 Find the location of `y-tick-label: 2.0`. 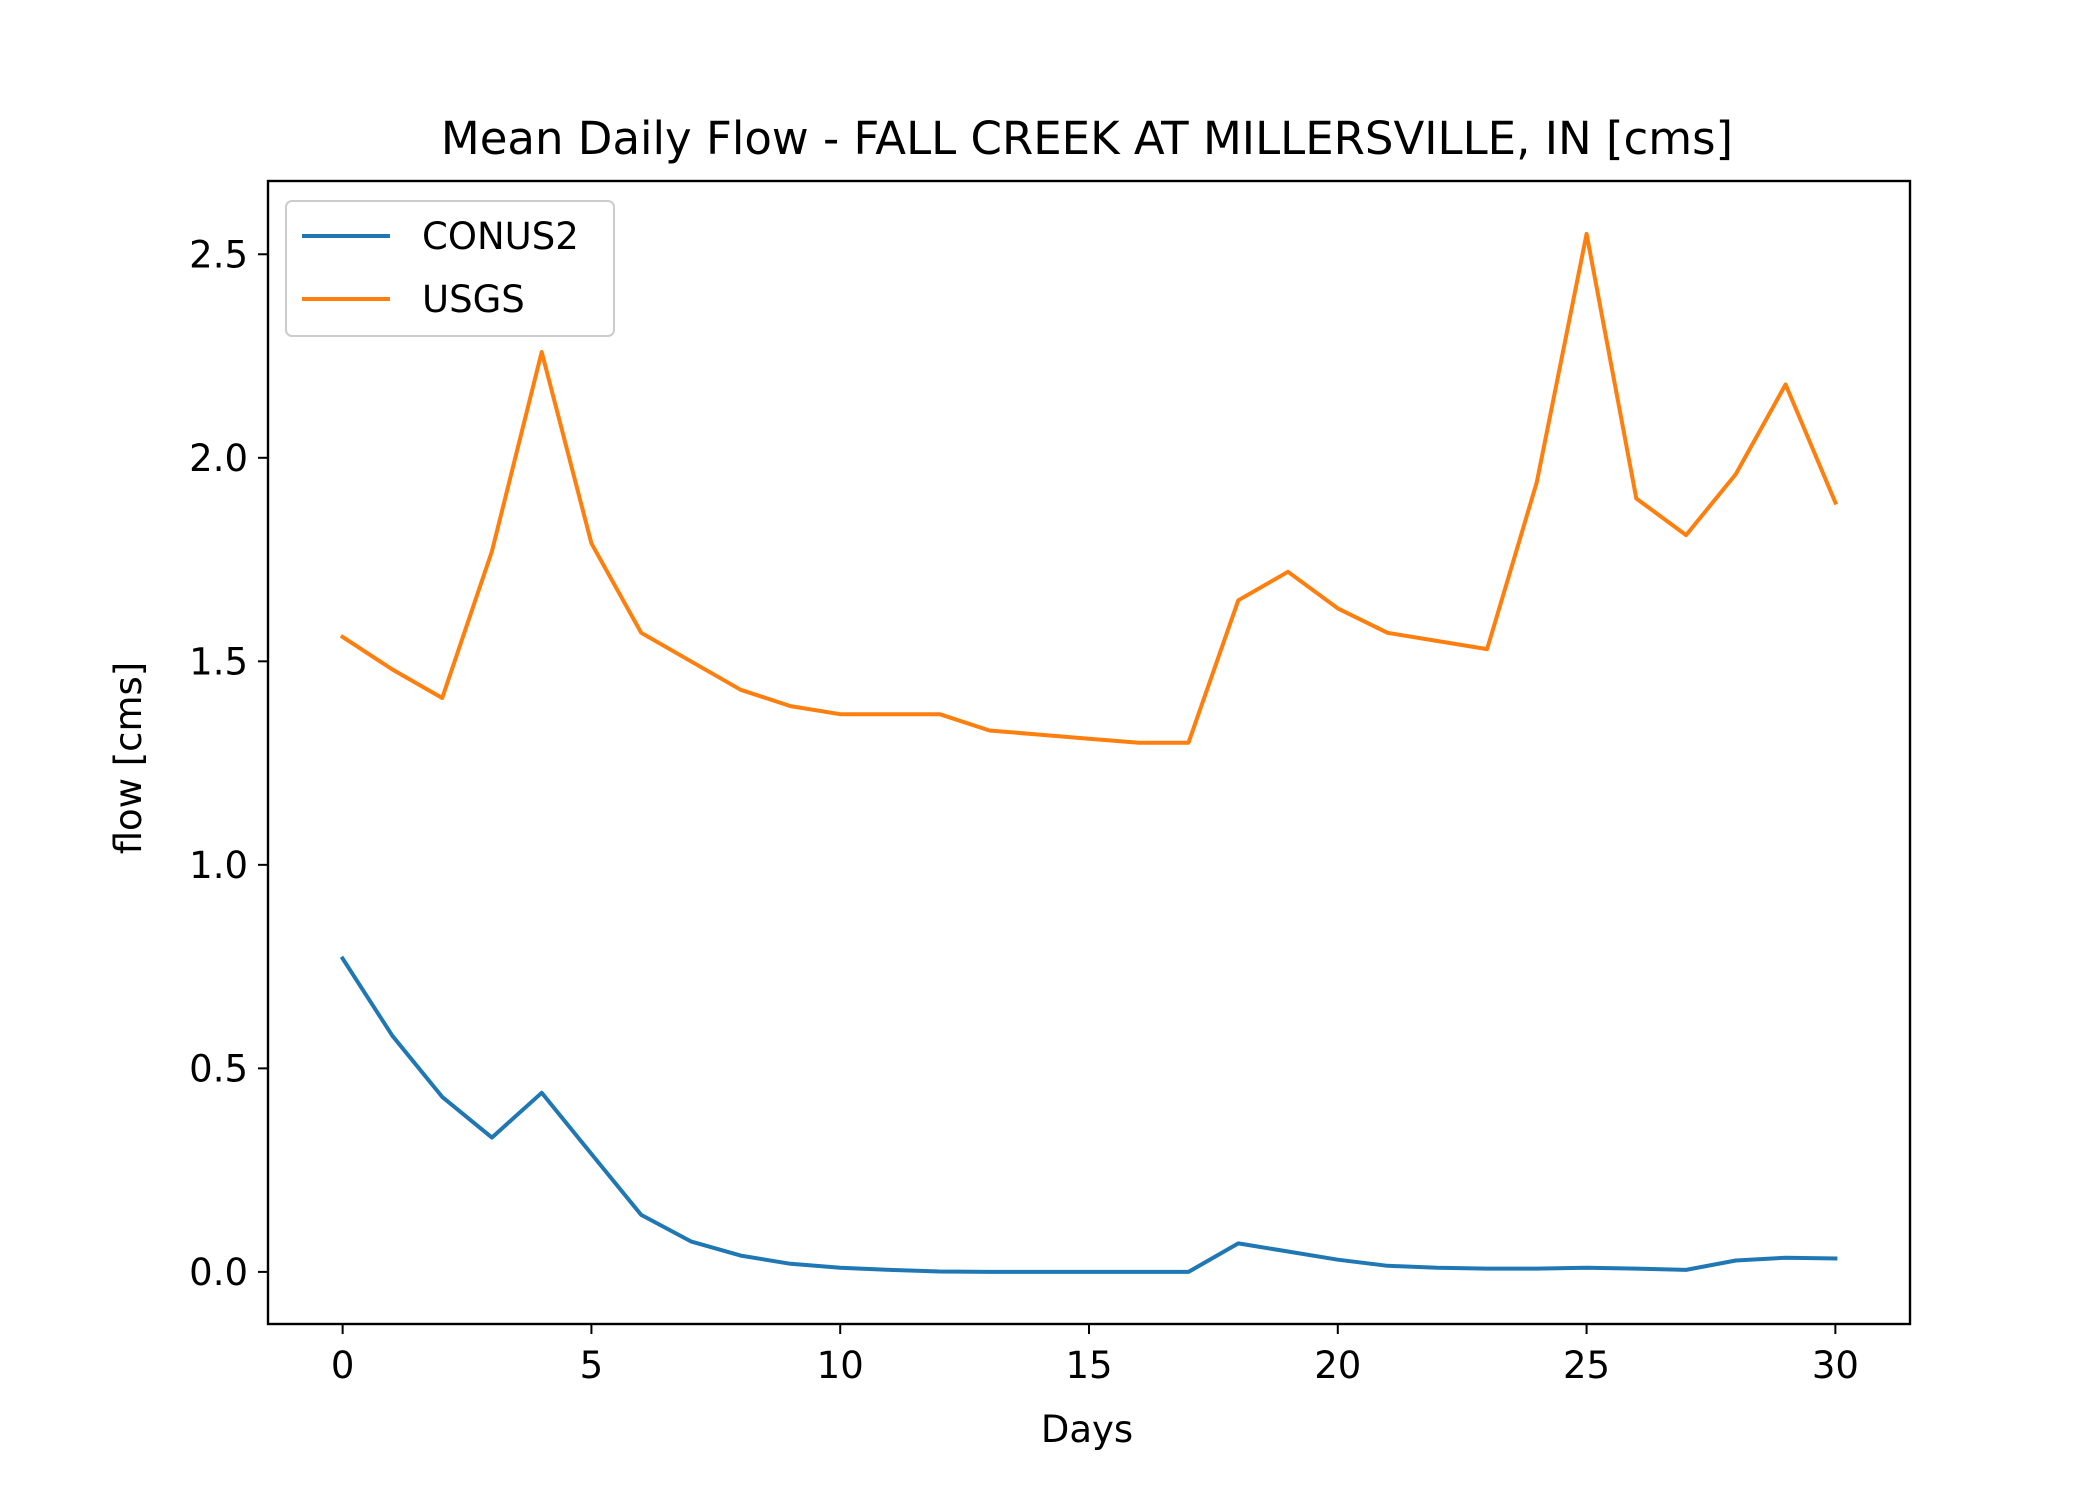

y-tick-label: 2.0 is located at coordinates (218, 458).